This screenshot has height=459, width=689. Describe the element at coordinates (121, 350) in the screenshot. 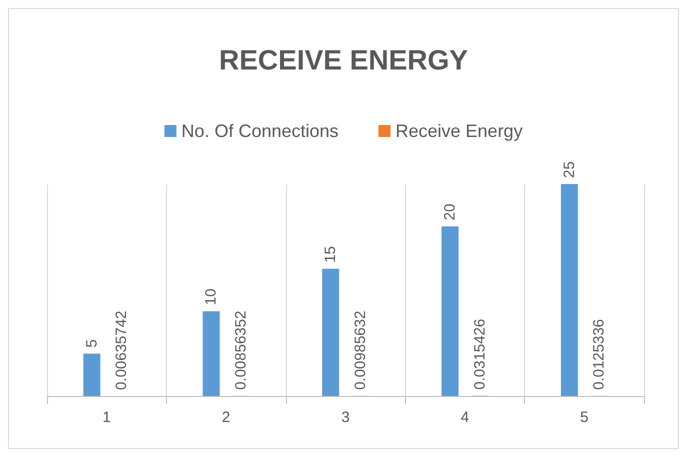

I see `data-label: 0.00635742` at that location.